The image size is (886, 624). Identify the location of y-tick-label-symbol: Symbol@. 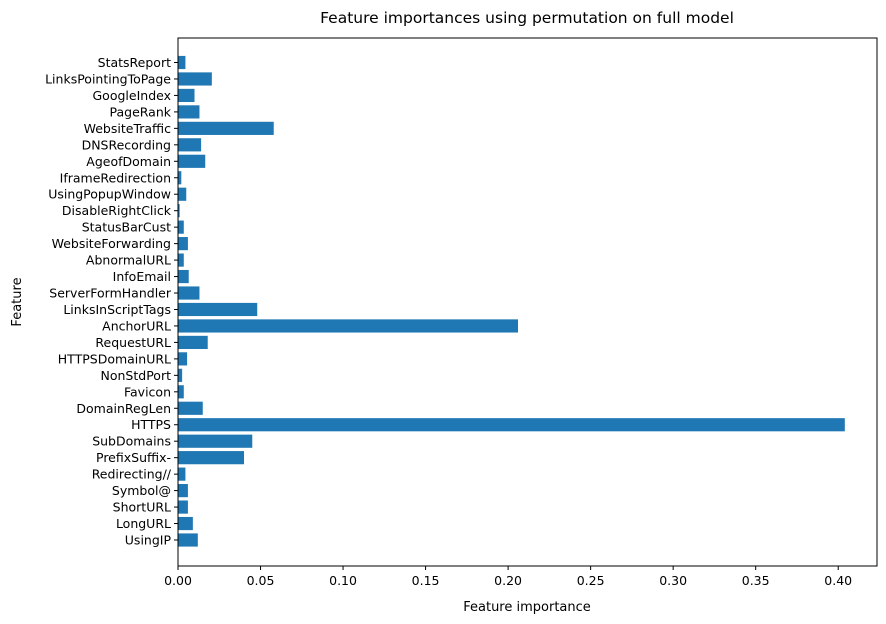
(141, 490).